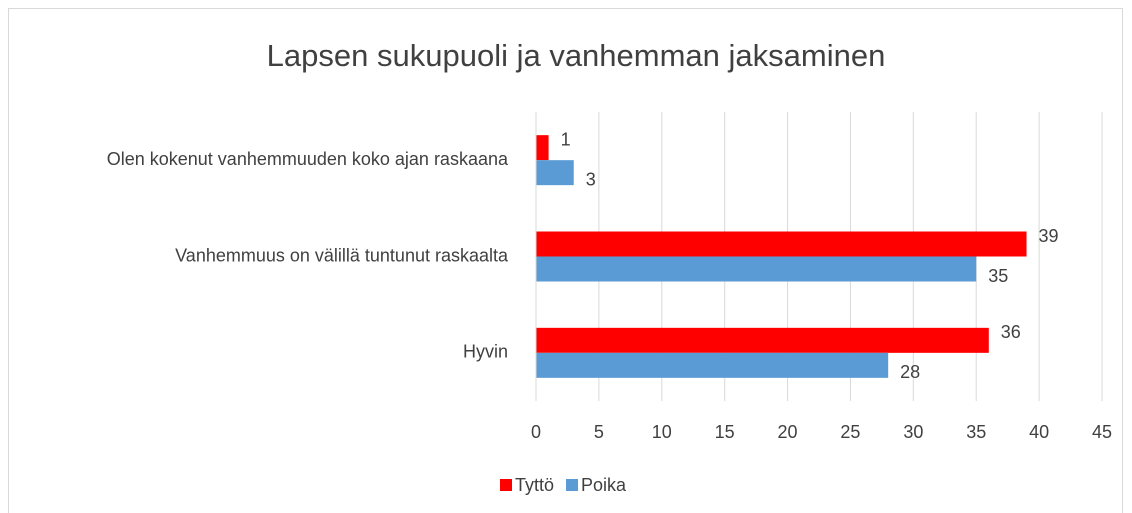  I want to click on x-tick-label: 0, so click(536, 432).